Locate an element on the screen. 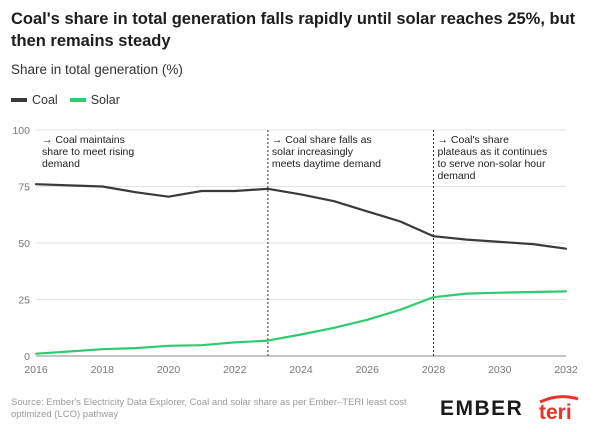  legend-label-solar: Solar is located at coordinates (105, 100).